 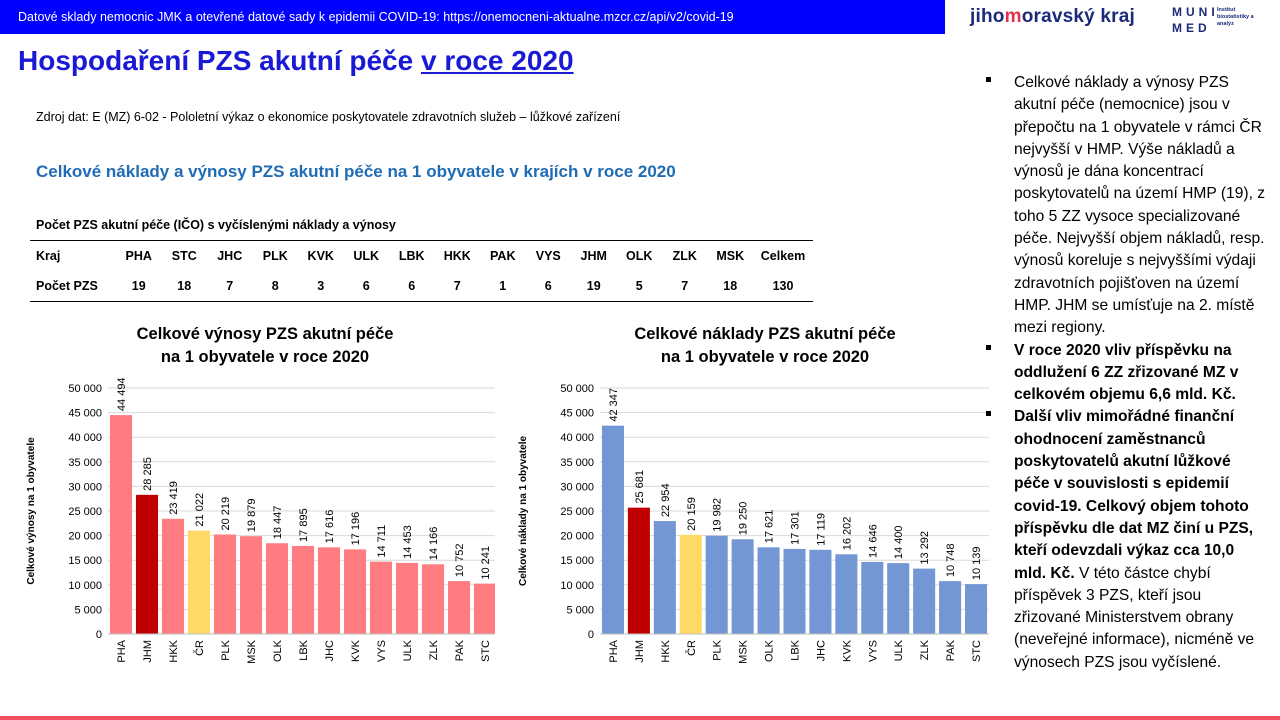 I want to click on bar-value-label: 22 954, so click(x=666, y=500).